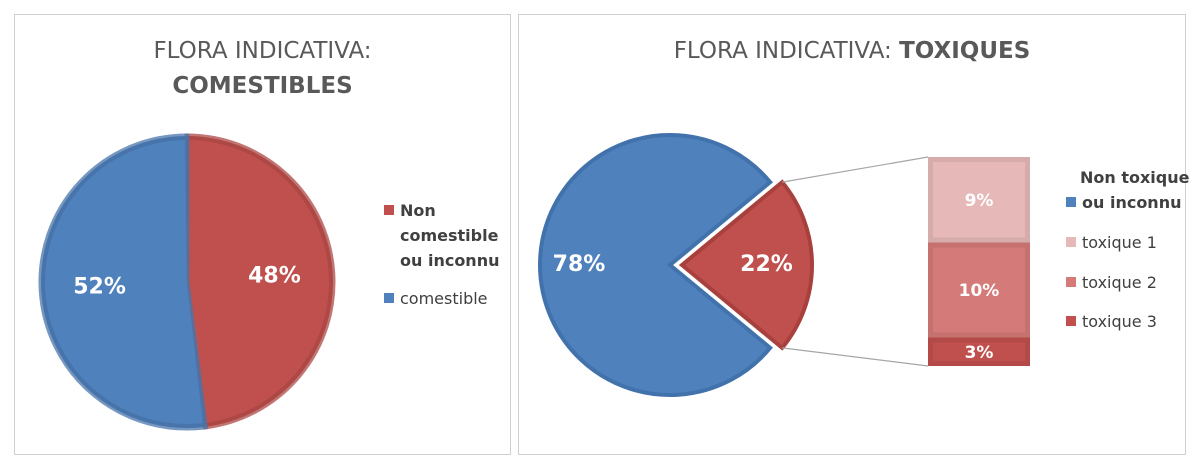  I want to click on legend-label: comestible, so click(444, 298).